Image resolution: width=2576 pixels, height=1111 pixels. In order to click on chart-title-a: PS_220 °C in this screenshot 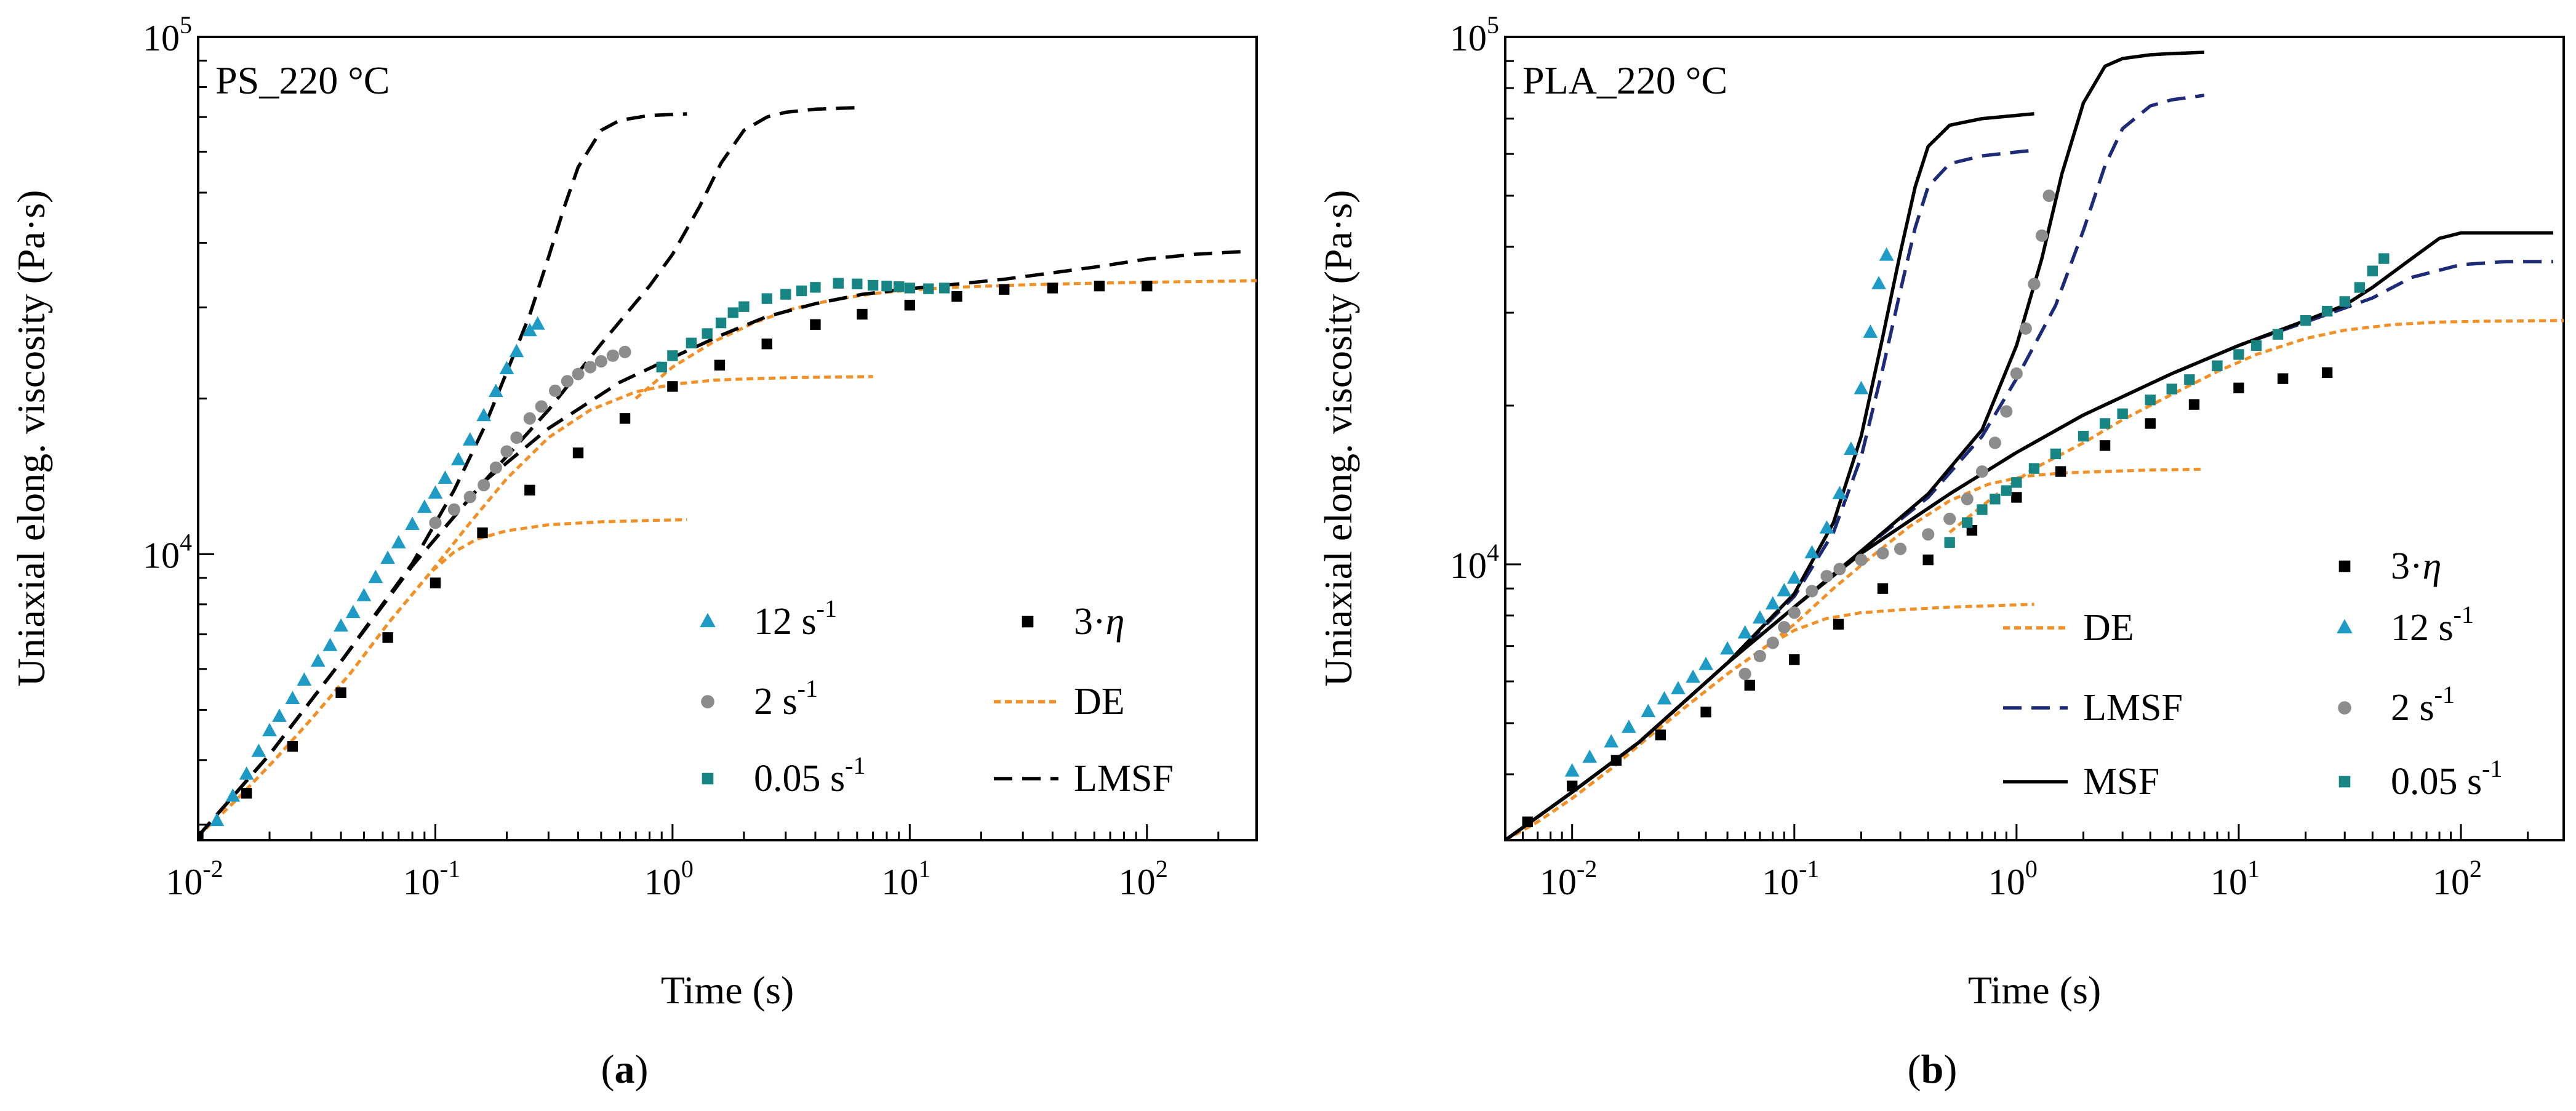, I will do `click(302, 80)`.